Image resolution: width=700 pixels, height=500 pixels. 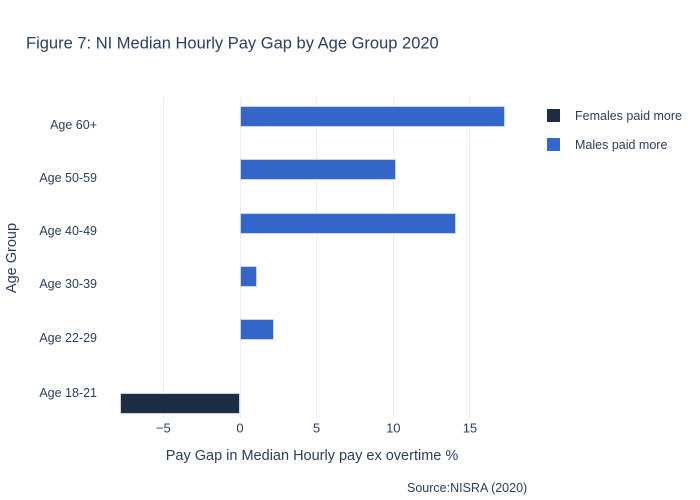 I want to click on y-tick-label-age-30-39: Age 30-39, so click(x=68, y=284).